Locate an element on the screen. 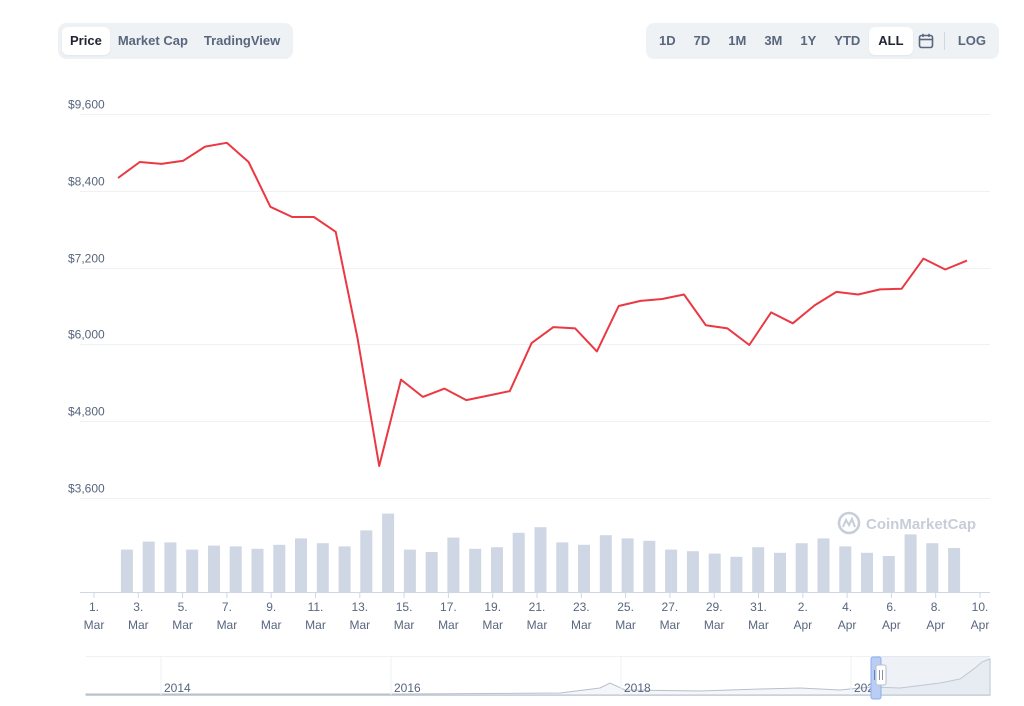 The image size is (1024, 706). coinmarketcap-logo-icon is located at coordinates (849, 523).